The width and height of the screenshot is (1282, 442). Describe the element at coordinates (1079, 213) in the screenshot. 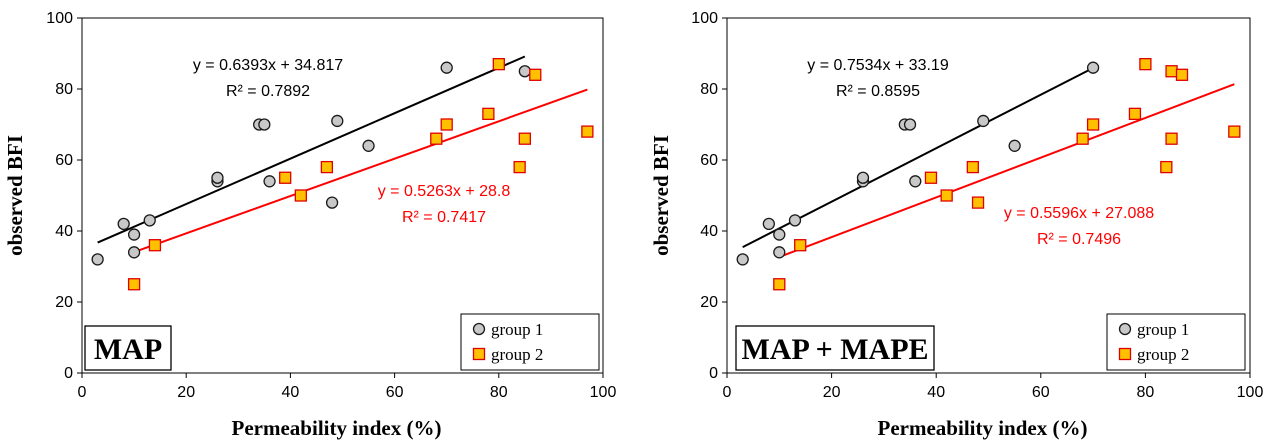

I see `trendline-equation-group-2: y = 0.5596x + 27.088` at that location.